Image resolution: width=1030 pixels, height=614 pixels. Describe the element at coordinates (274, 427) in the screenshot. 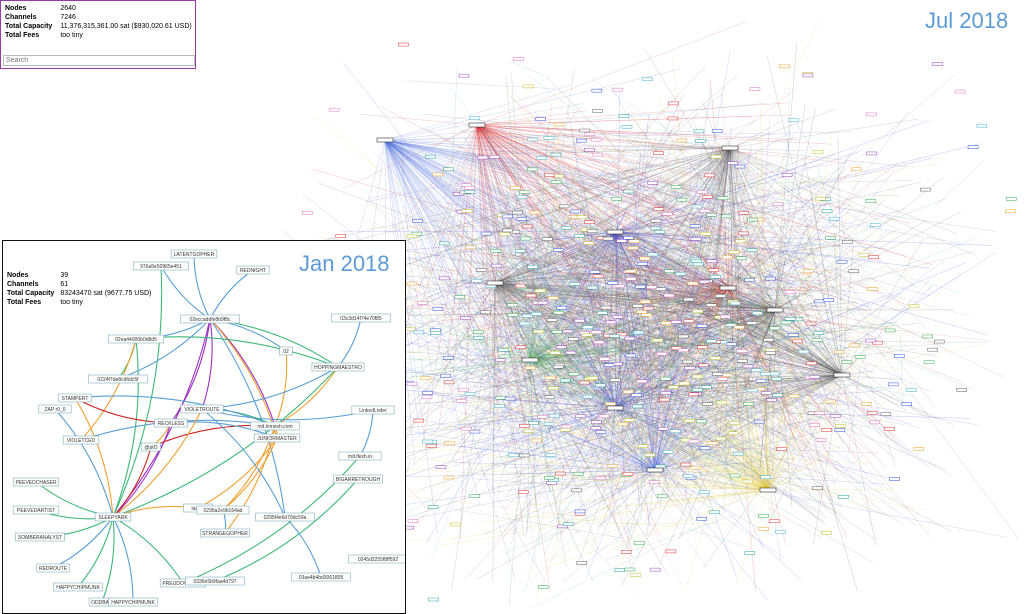

I see `node-label: md.lnmesh.com` at that location.